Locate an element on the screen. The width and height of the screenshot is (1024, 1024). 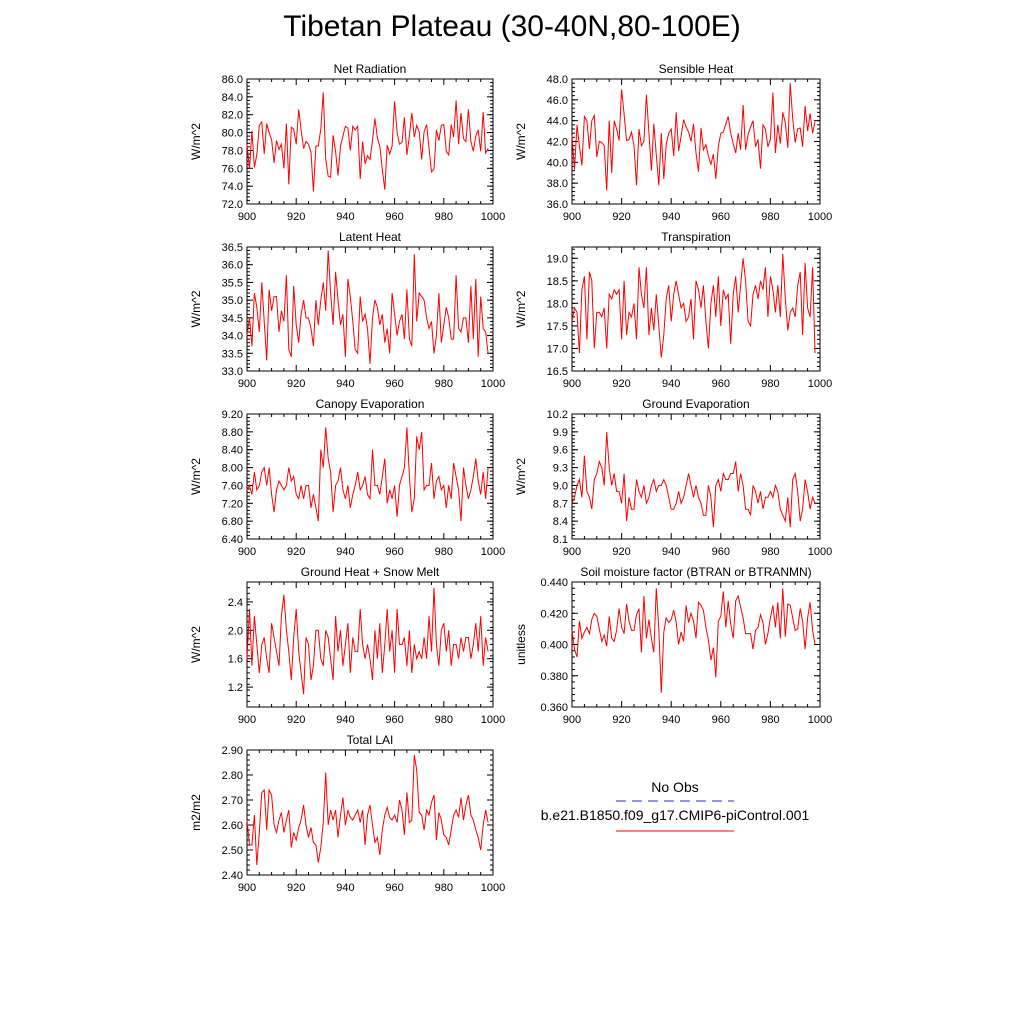
y-tick-label: 9.0 is located at coordinates (560, 486).